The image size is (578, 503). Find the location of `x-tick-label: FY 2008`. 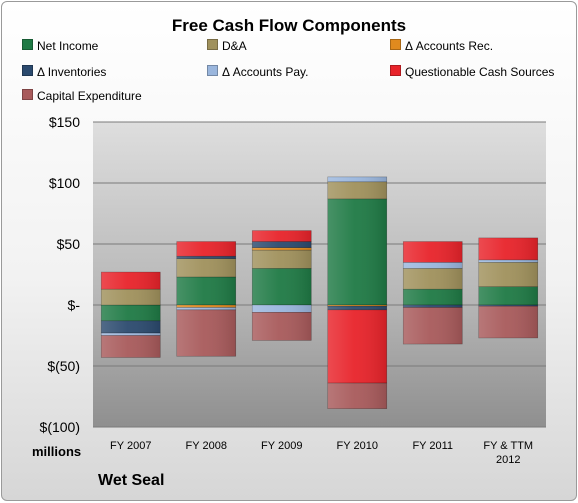

x-tick-label: FY 2008 is located at coordinates (206, 446).